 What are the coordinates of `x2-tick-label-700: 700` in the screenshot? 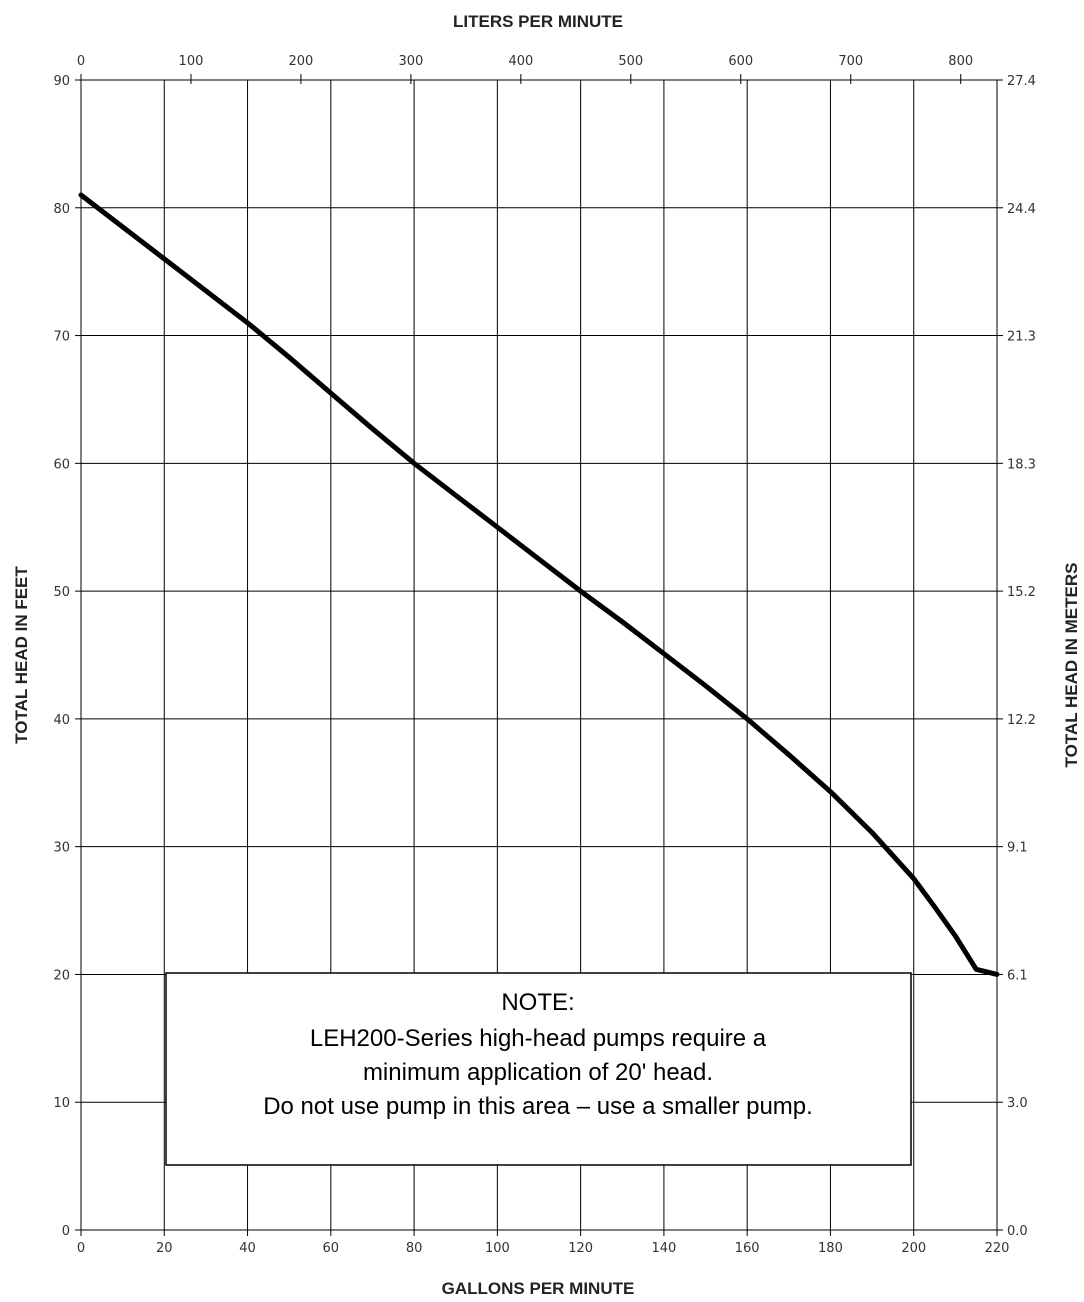 It's located at (850, 61).